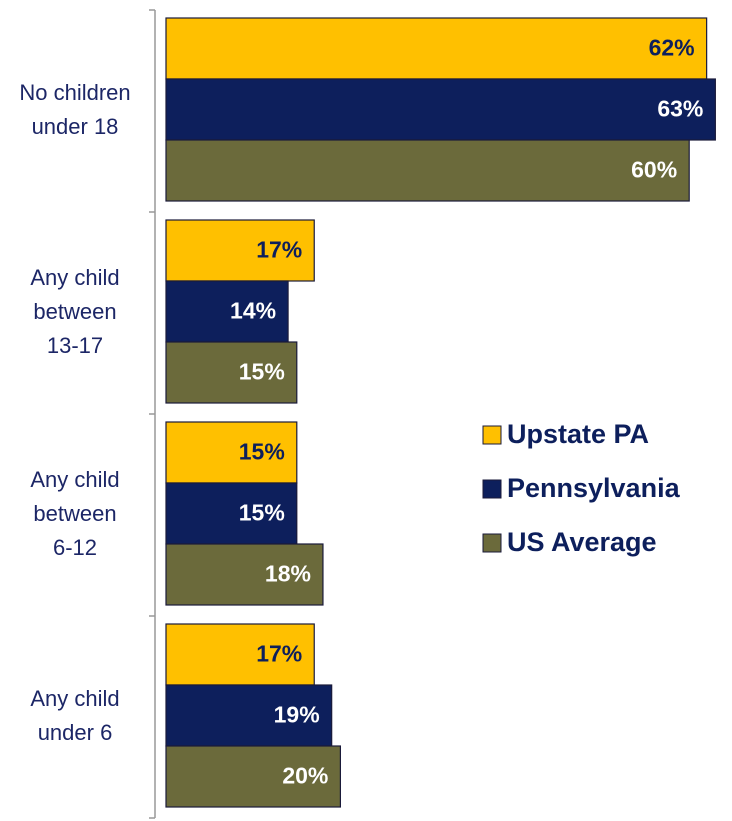 This screenshot has height=821, width=732. Describe the element at coordinates (75, 109) in the screenshot. I see `category-label: No children under 18` at that location.